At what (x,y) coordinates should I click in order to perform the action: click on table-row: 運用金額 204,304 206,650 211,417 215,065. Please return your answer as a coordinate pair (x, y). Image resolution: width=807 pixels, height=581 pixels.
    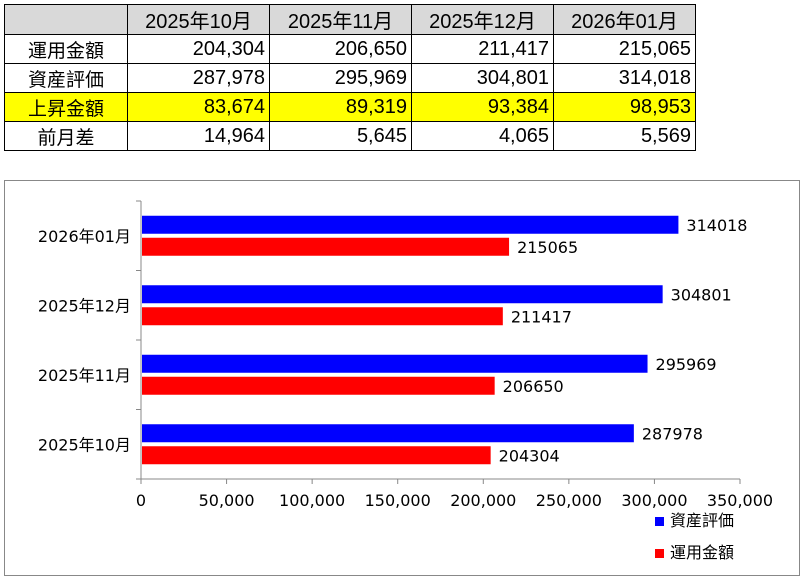
    Looking at the image, I should click on (350, 49).